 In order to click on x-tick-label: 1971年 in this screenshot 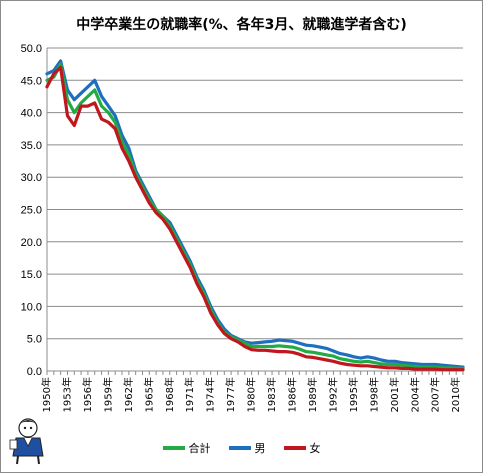, I will do `click(189, 394)`.